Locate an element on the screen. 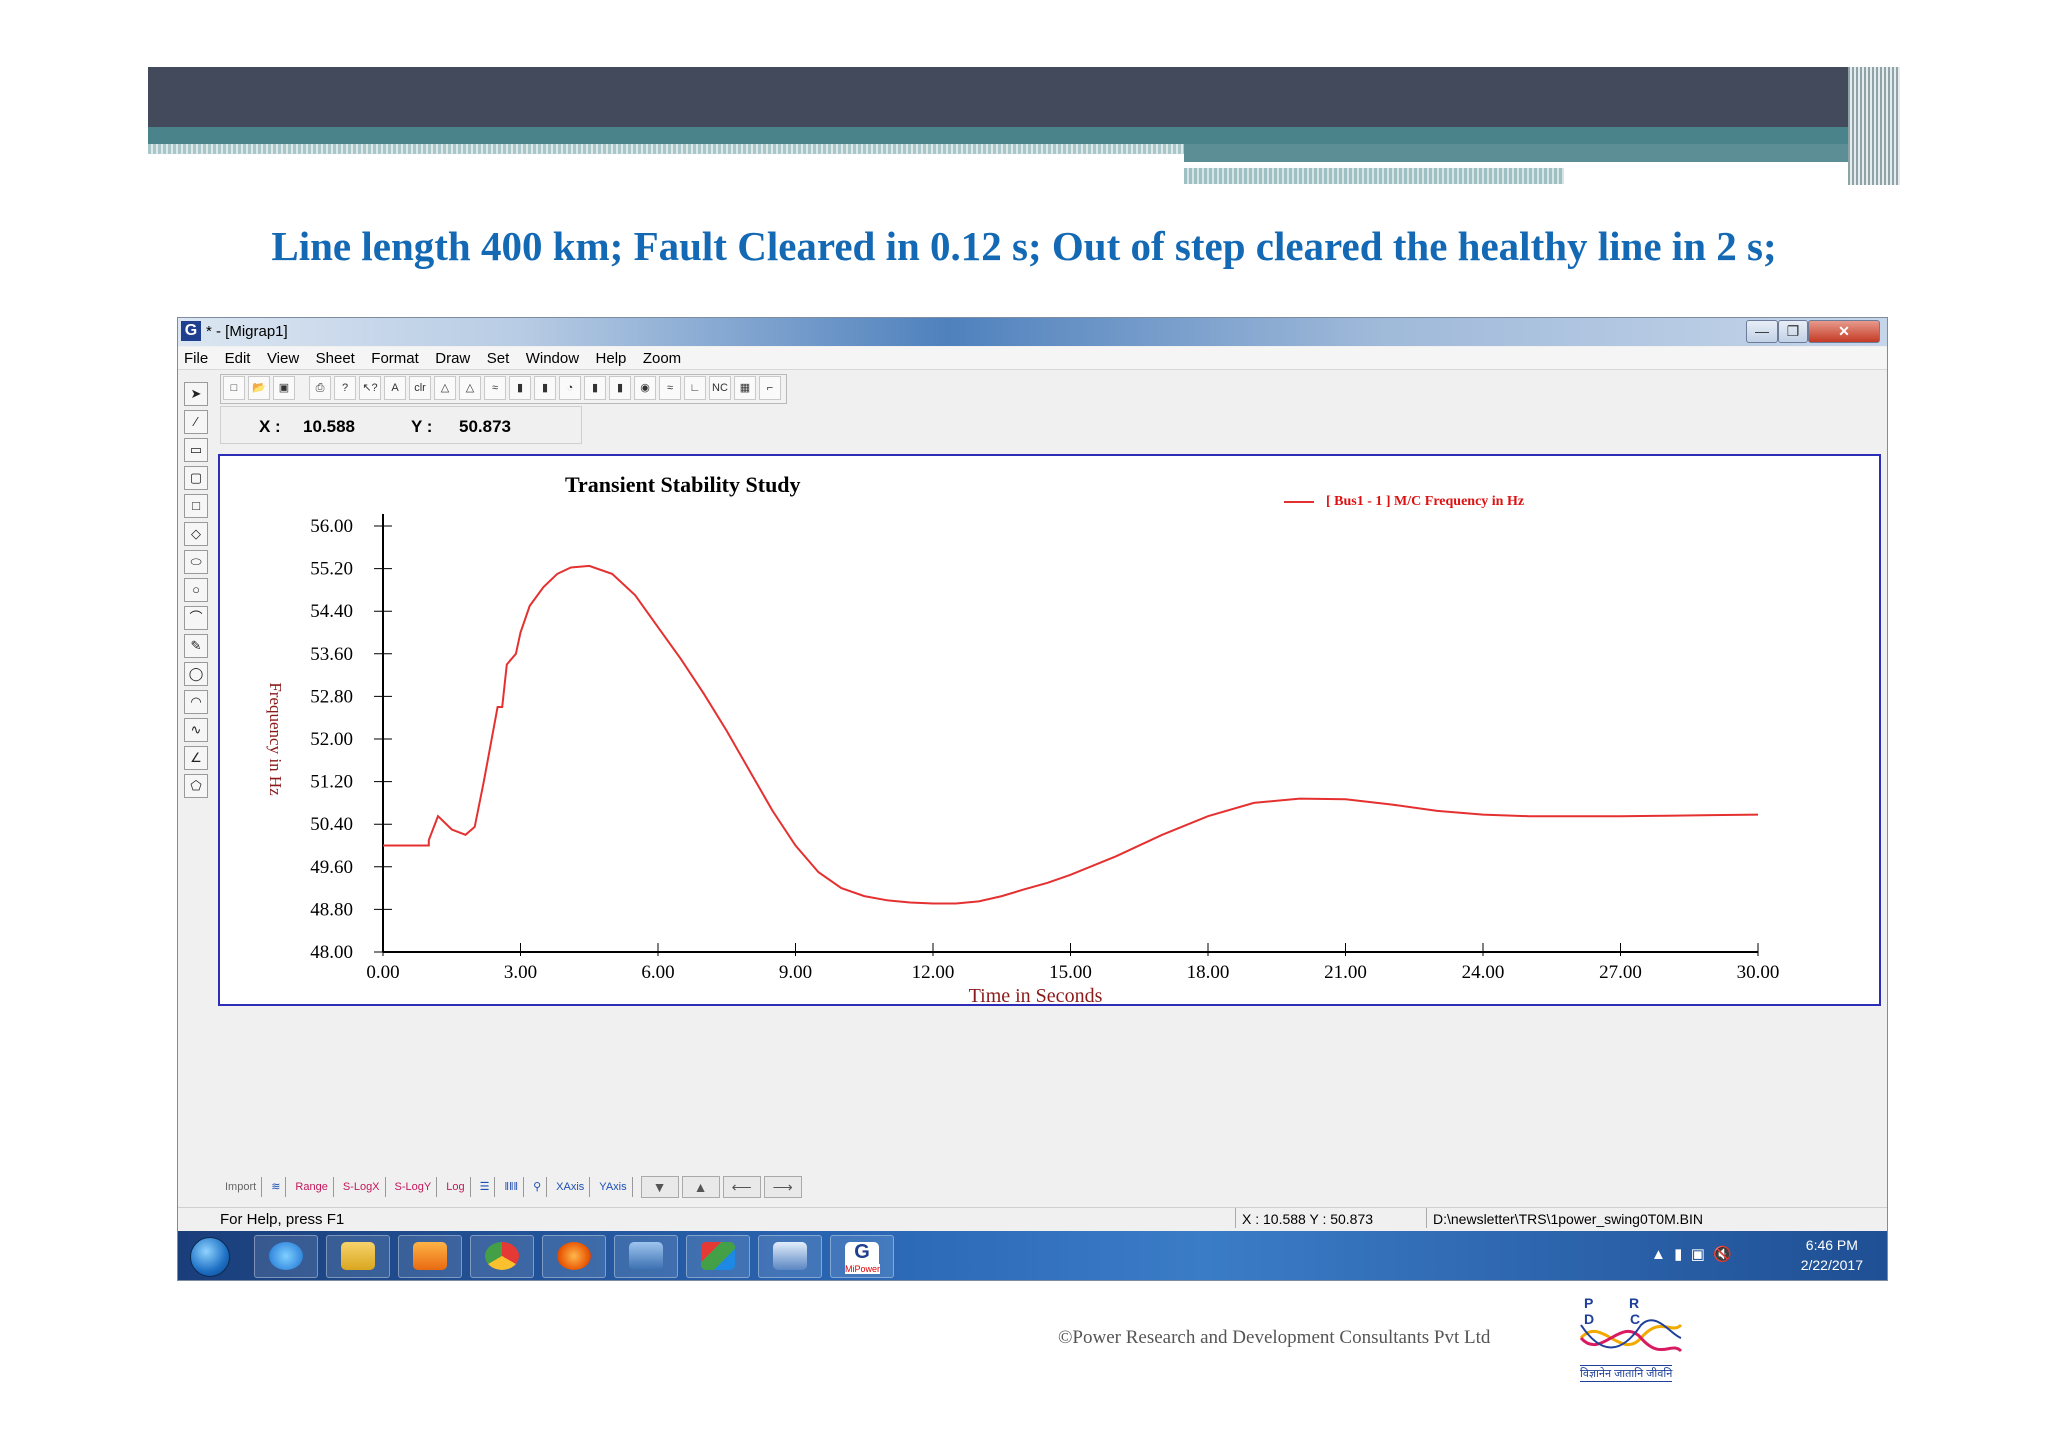 The width and height of the screenshot is (2048, 1447). open-folder-icon: 📂 is located at coordinates (259, 388).